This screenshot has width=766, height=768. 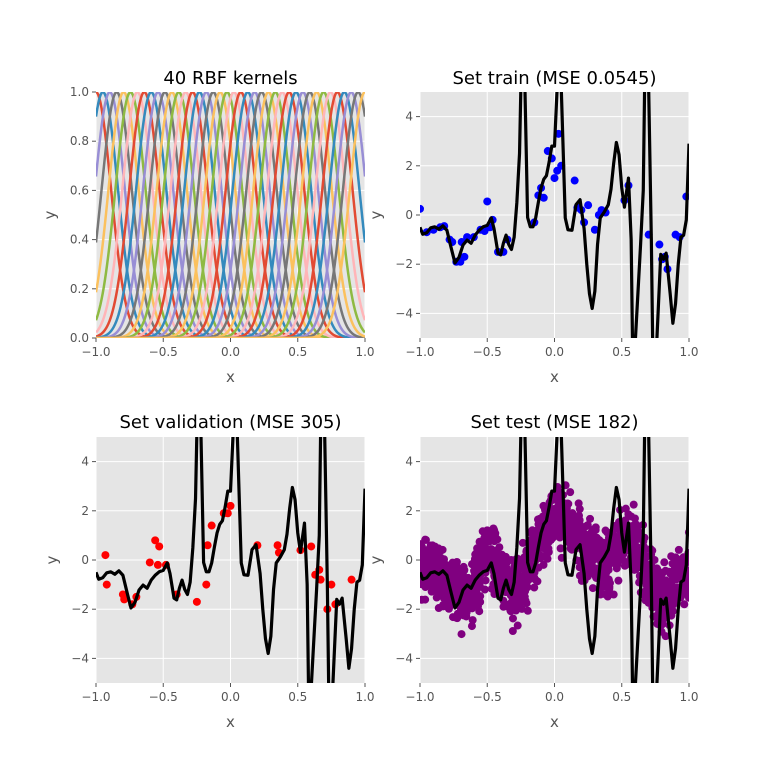 I want to click on panel-title: Set train (MSE 0.0545), so click(x=555, y=78).